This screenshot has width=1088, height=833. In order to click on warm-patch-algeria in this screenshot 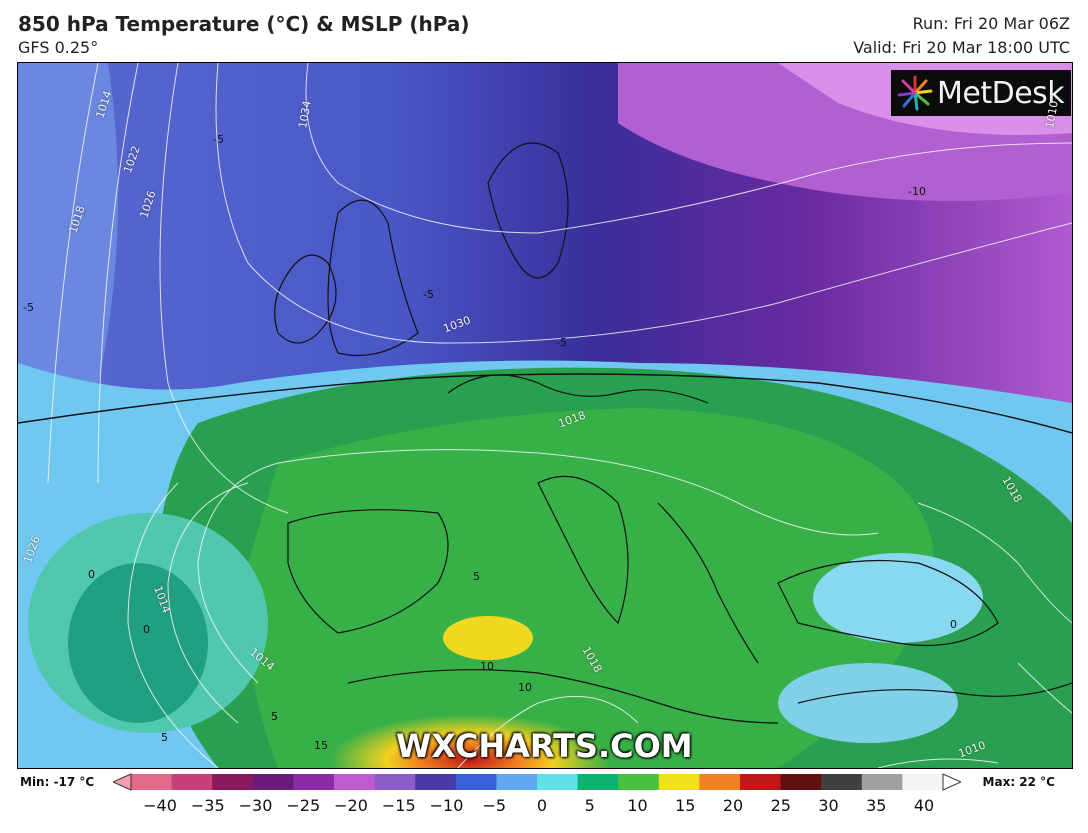, I will do `click(488, 638)`.